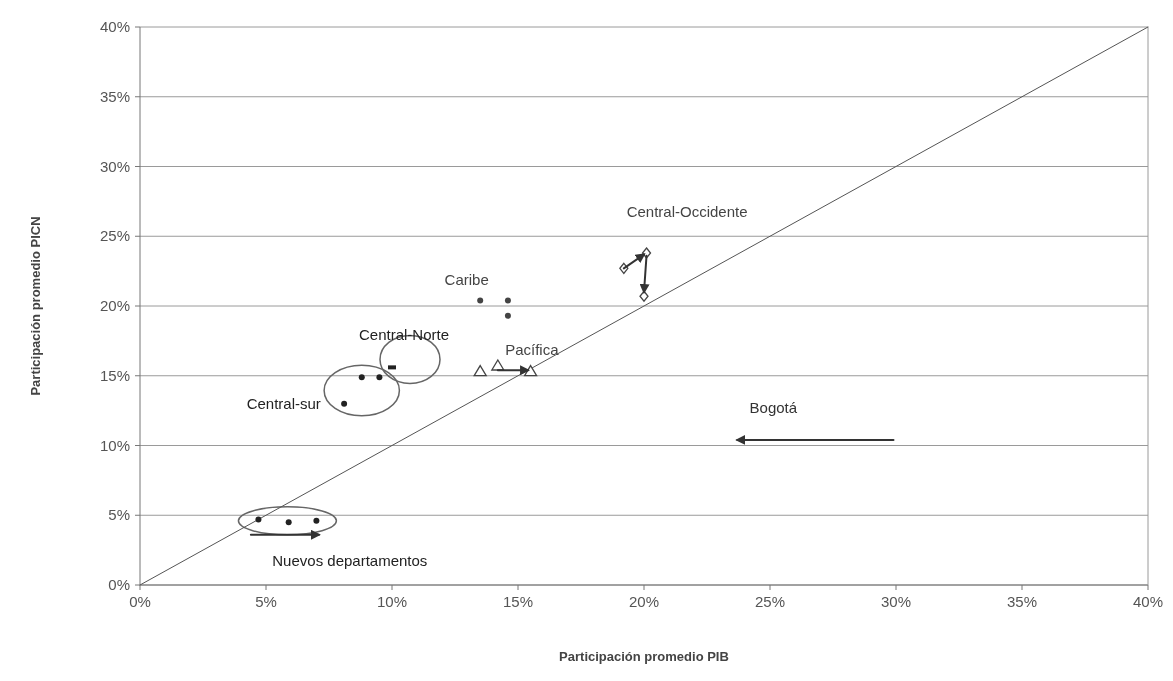 This screenshot has width=1173, height=681. I want to click on y-tick-label: 30%, so click(114, 166).